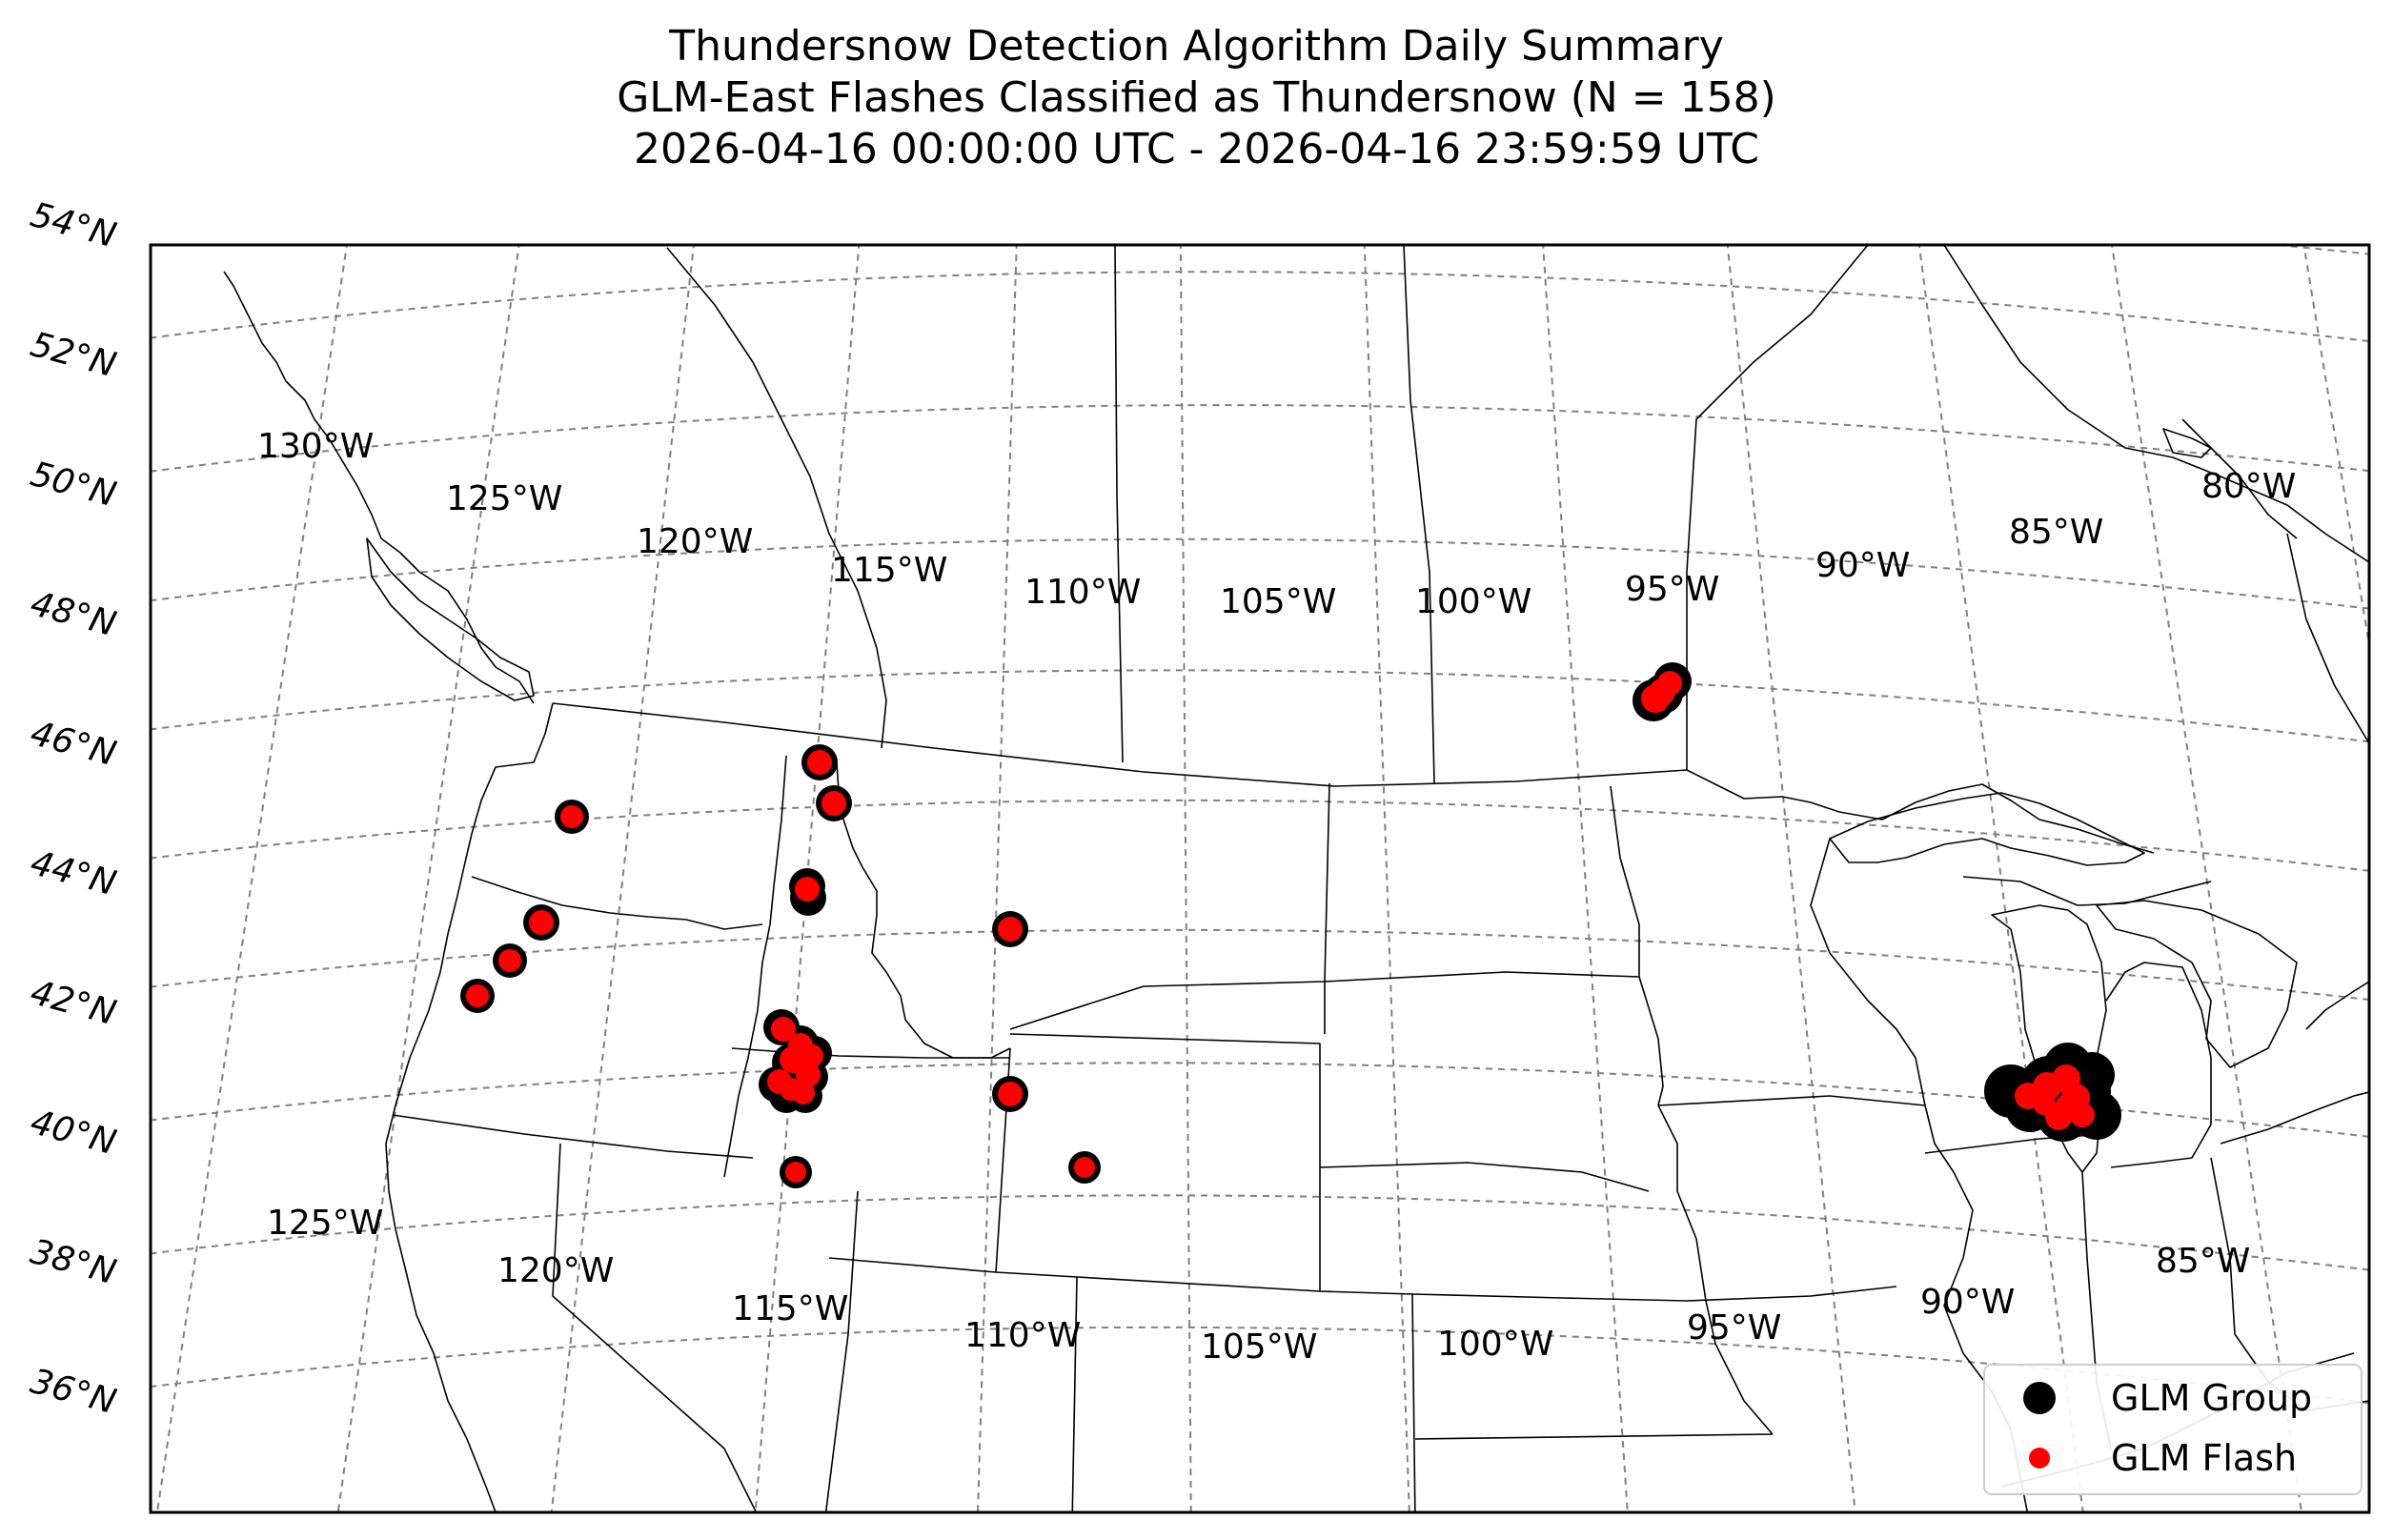 The height and width of the screenshot is (1540, 2393). Describe the element at coordinates (841, 1351) in the screenshot. I see `nevada-east-border` at that location.